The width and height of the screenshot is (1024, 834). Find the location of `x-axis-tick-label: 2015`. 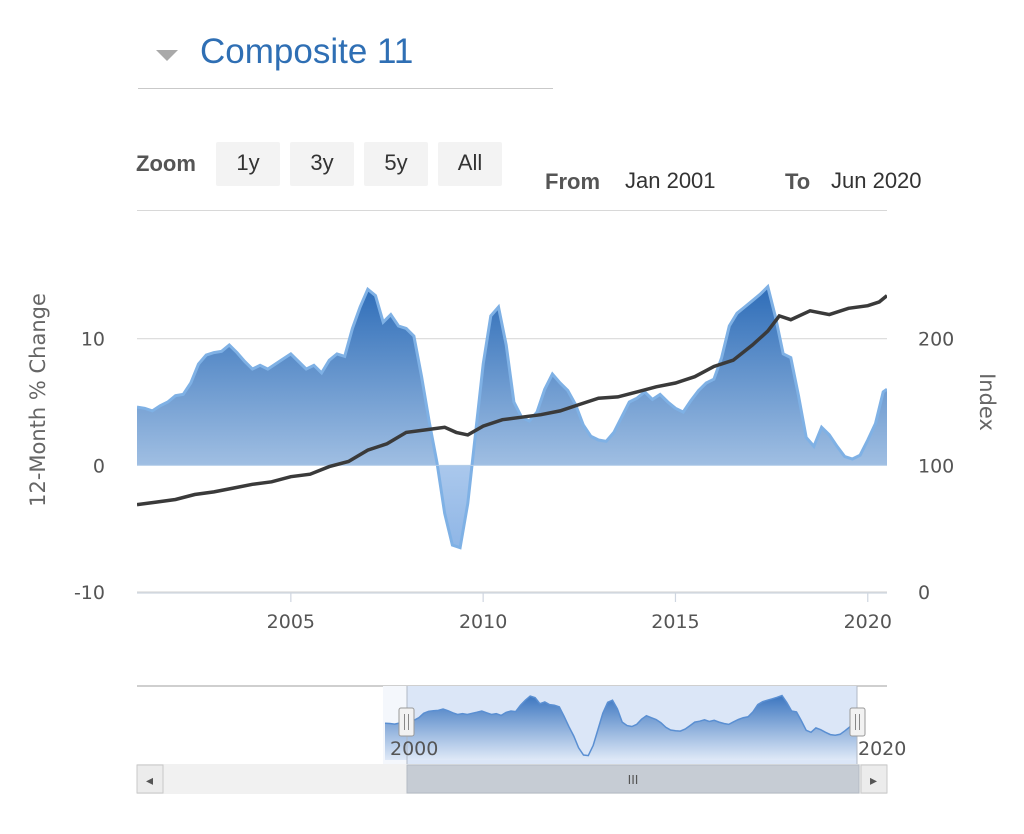

x-axis-tick-label: 2015 is located at coordinates (675, 622).